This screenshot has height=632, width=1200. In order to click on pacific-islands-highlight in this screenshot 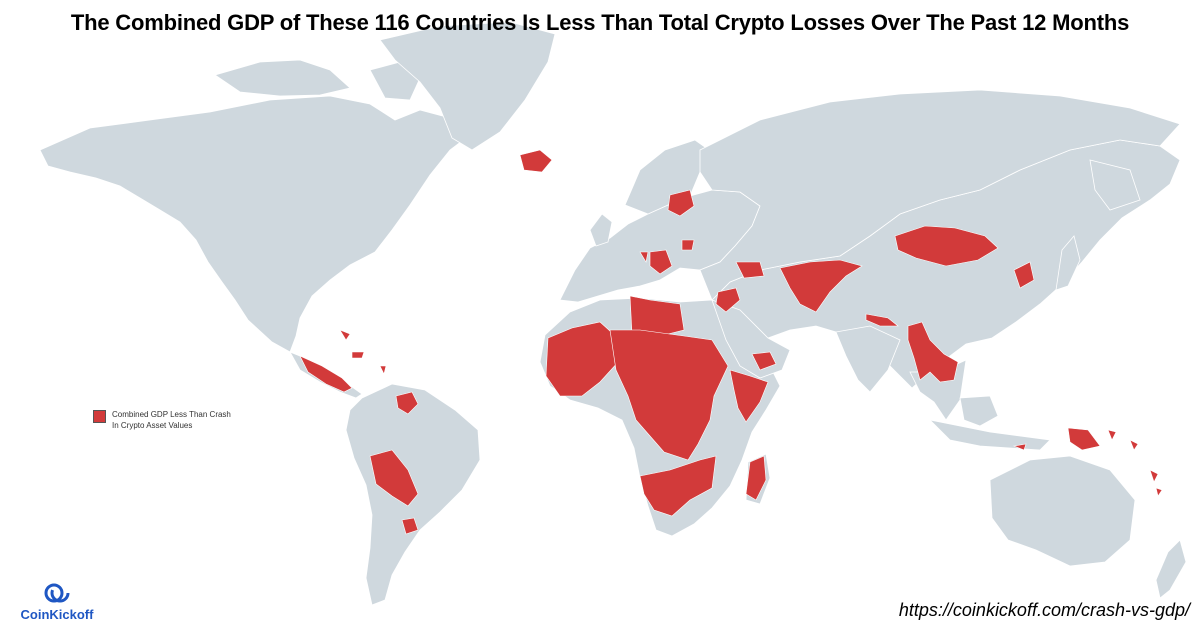, I will do `click(1135, 463)`.